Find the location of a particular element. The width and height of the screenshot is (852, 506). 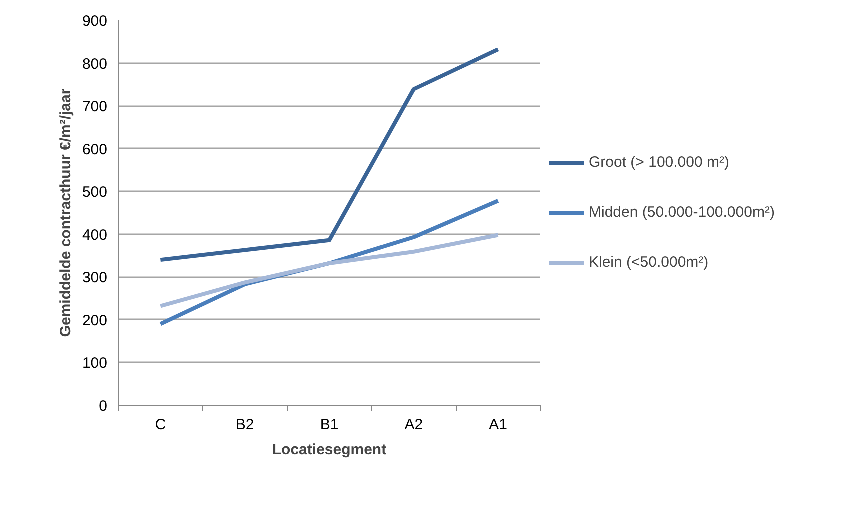

x-tick-label: B2 is located at coordinates (245, 425).